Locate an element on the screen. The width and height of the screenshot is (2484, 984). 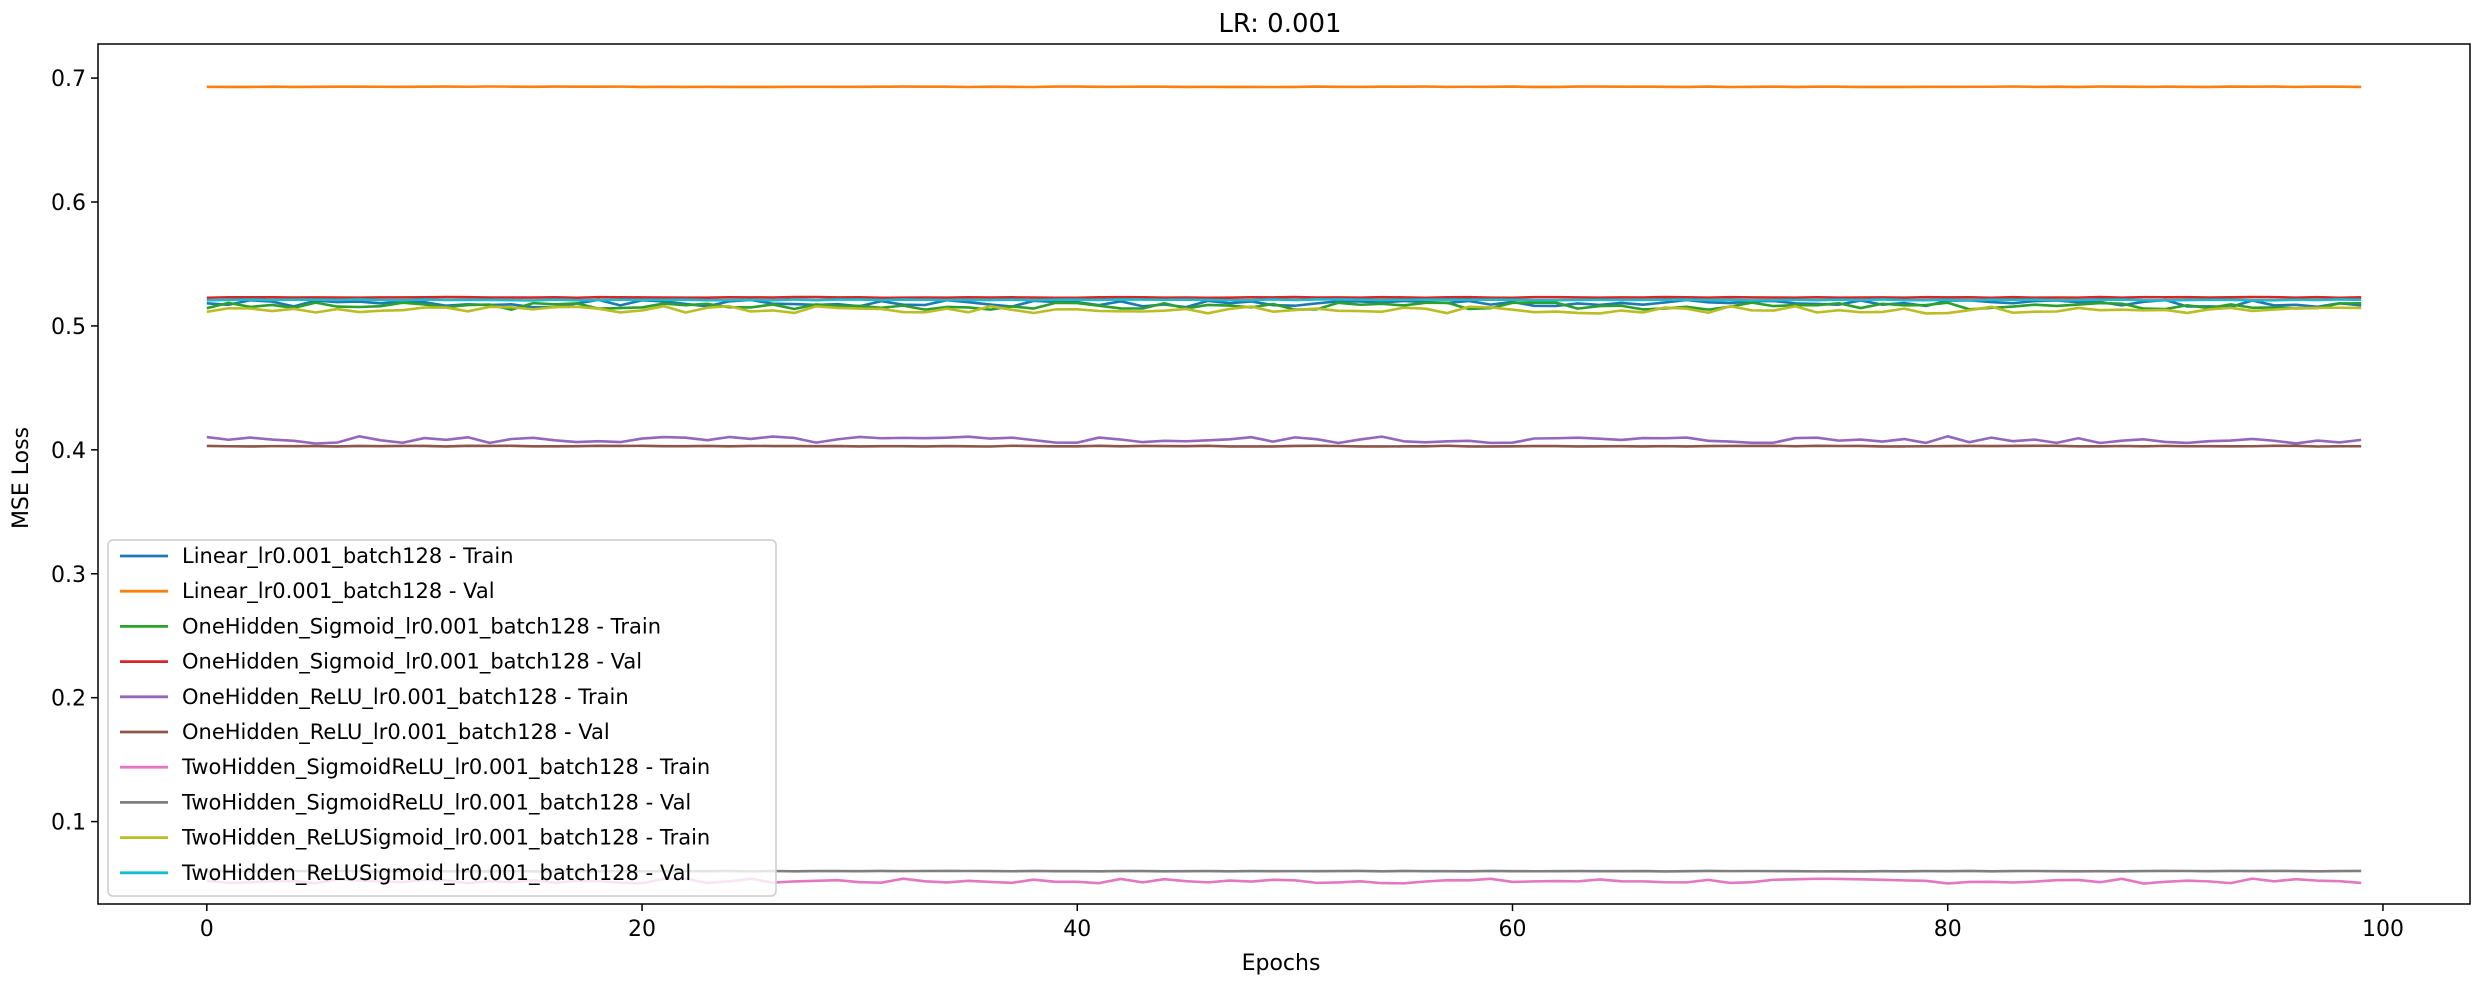
x-tick-label: 60 is located at coordinates (1512, 929).